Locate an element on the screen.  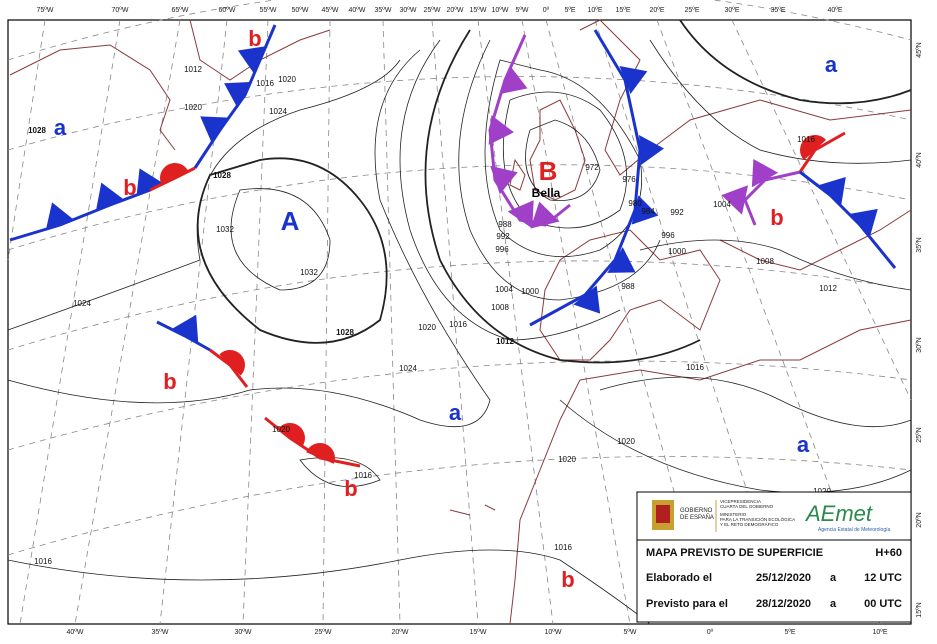
made-label: Elaborado el is located at coordinates (679, 578).